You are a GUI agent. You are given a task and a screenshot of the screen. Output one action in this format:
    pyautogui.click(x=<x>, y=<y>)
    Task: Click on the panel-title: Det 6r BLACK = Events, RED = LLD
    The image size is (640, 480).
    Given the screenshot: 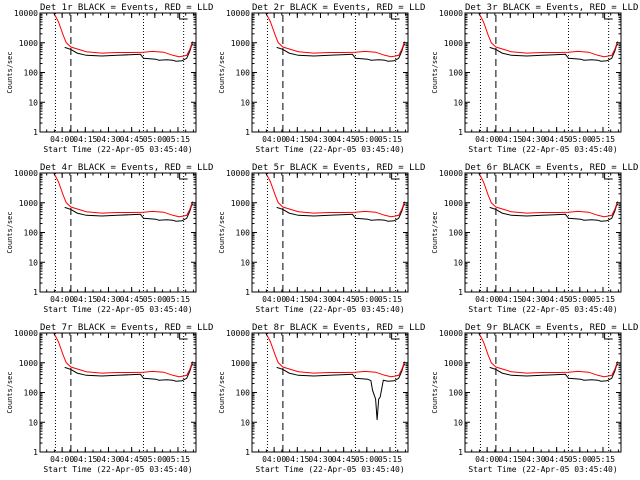 What is the action you would take?
    pyautogui.click(x=551, y=168)
    